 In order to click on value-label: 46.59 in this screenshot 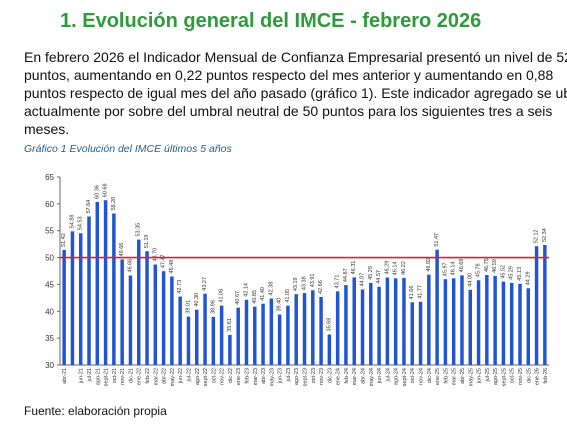, I will do `click(495, 266)`.